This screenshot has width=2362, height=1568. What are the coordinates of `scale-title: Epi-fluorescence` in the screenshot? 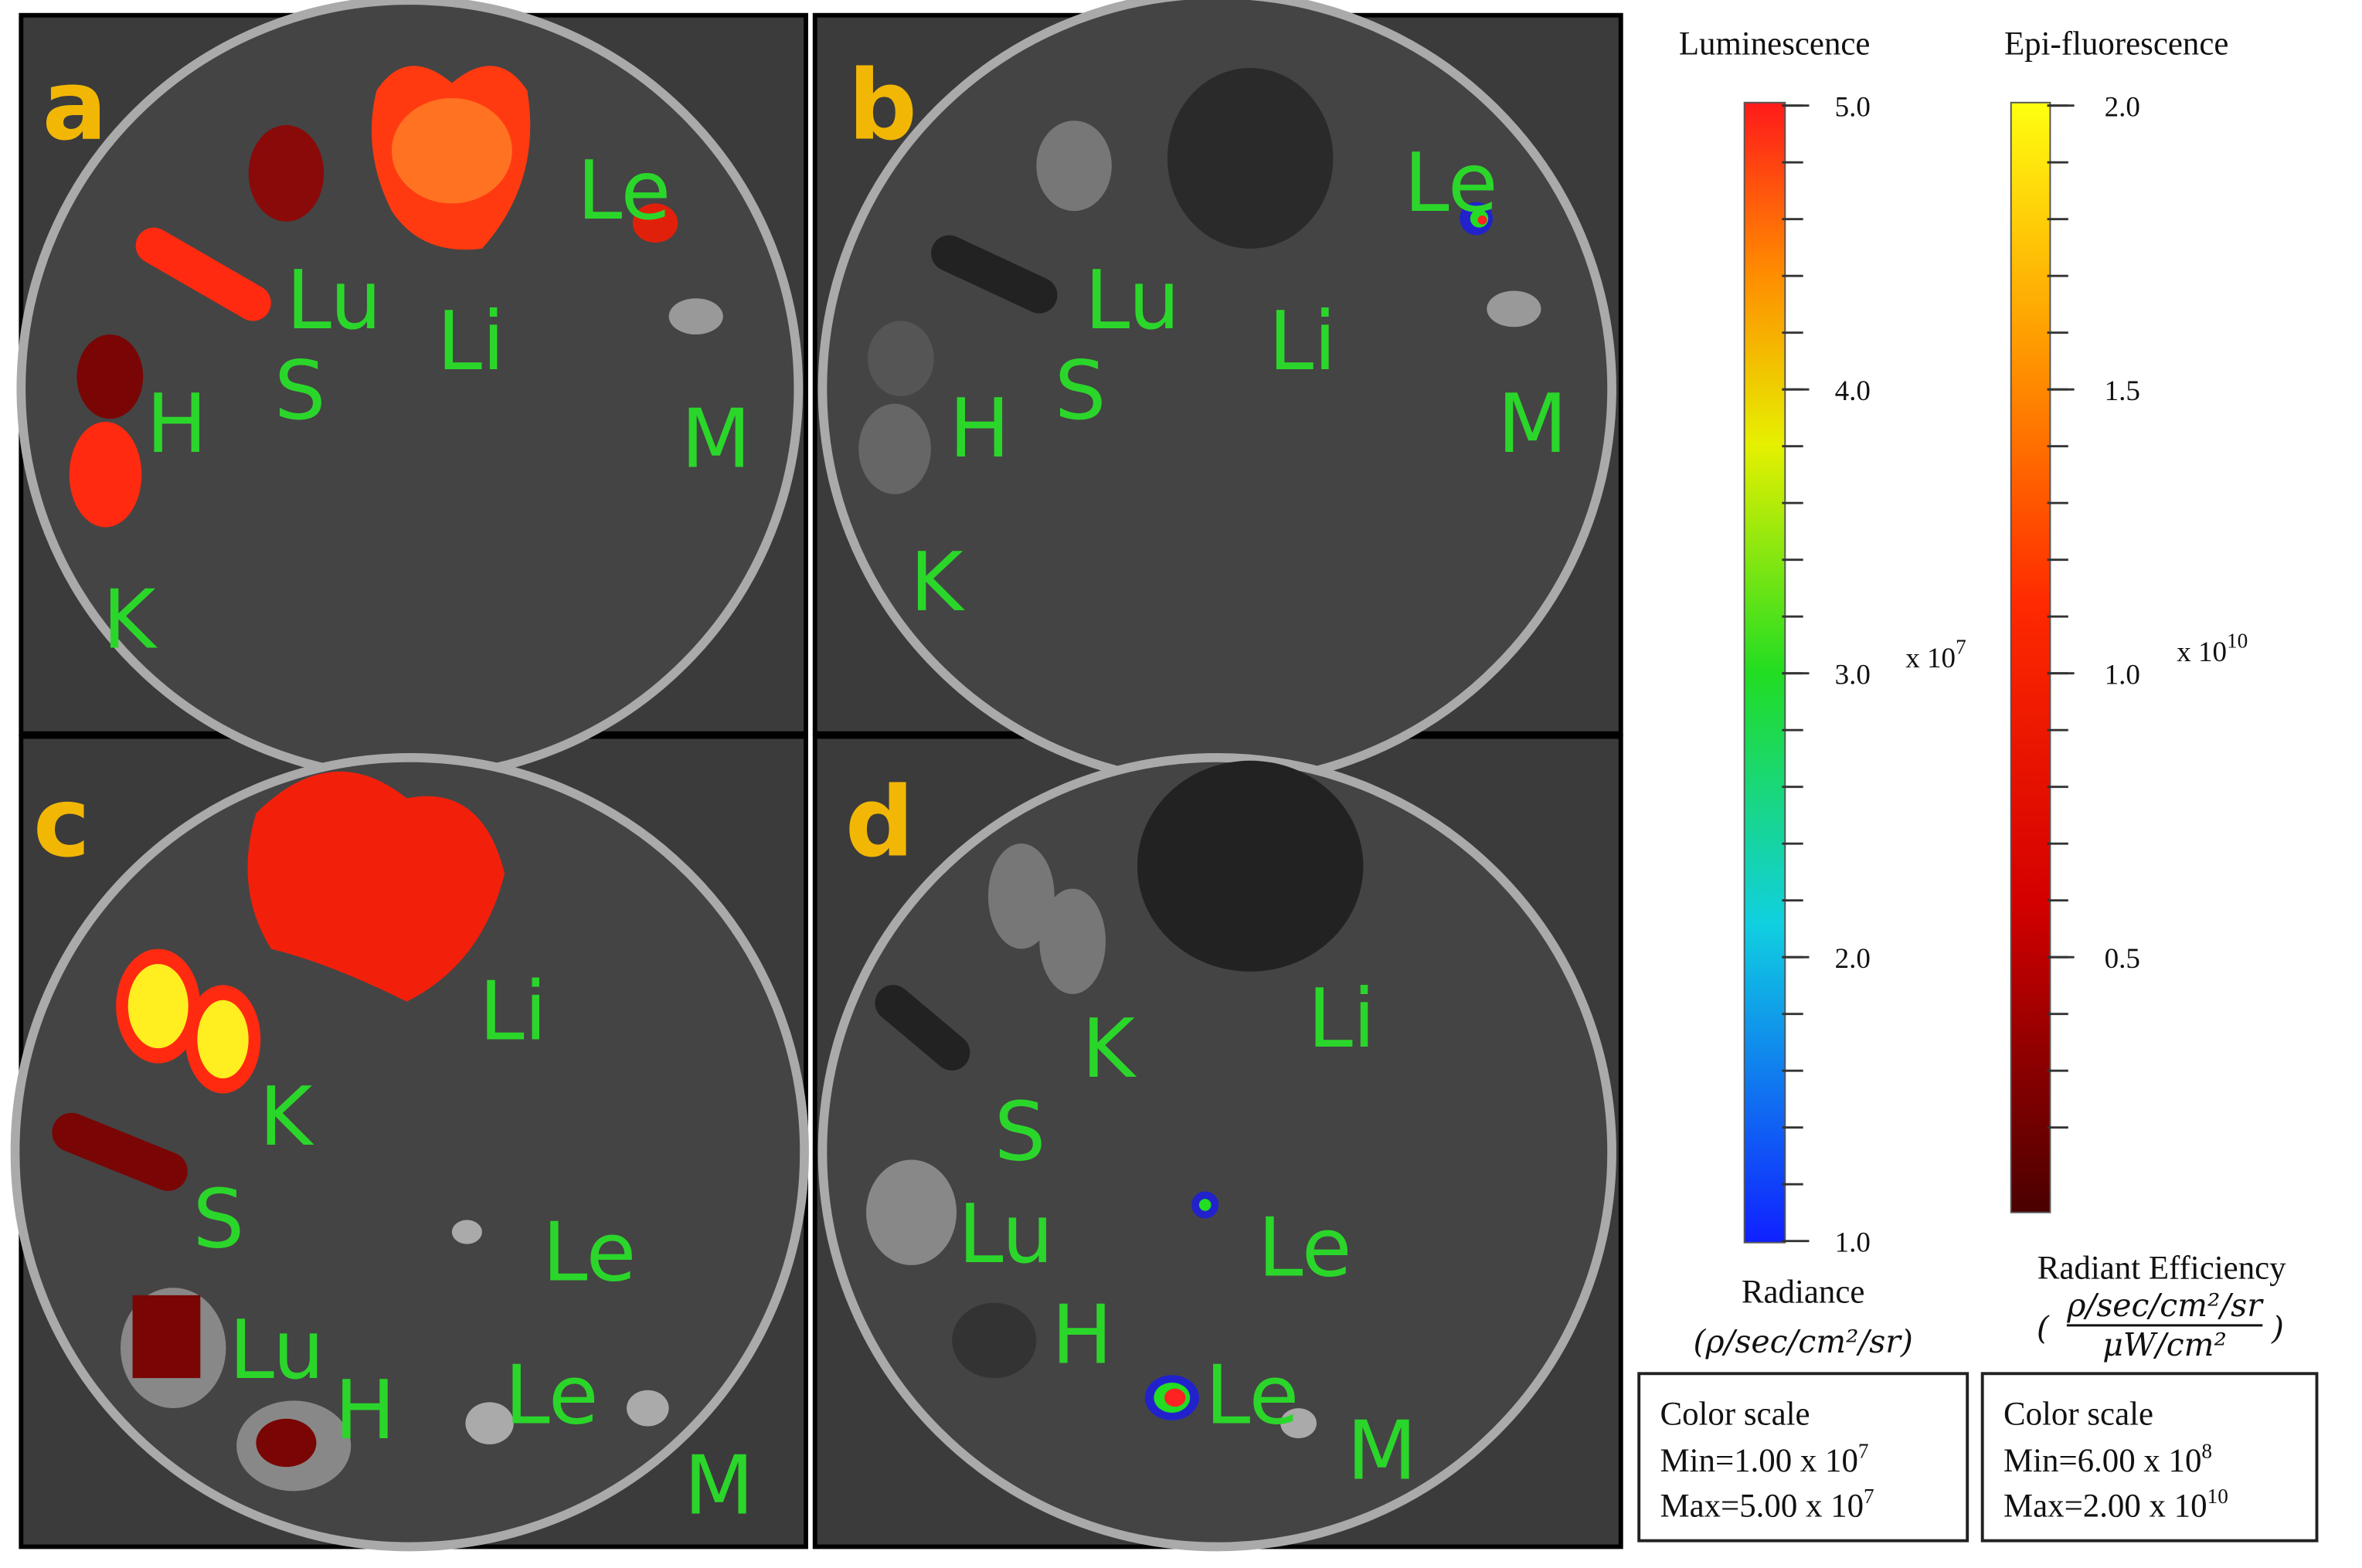 It's located at (2116, 44).